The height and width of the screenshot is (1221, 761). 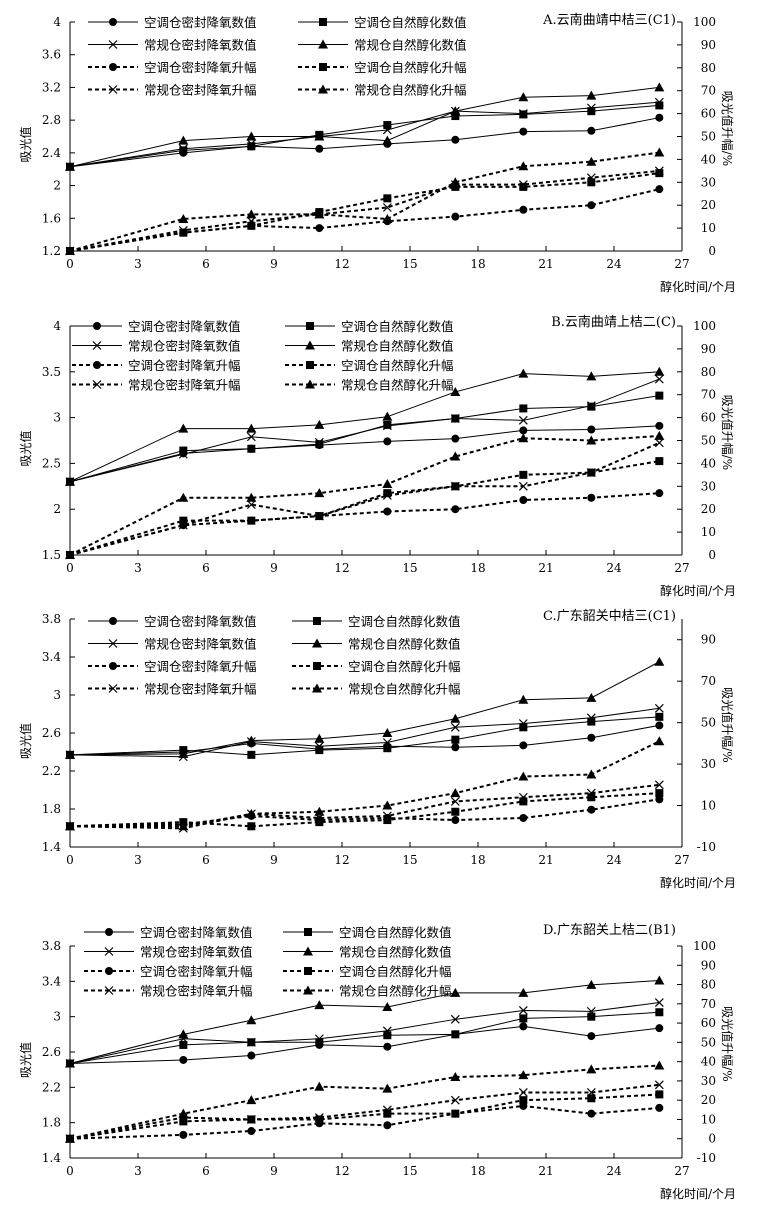 I want to click on x-tick-label: 12, so click(x=341, y=568).